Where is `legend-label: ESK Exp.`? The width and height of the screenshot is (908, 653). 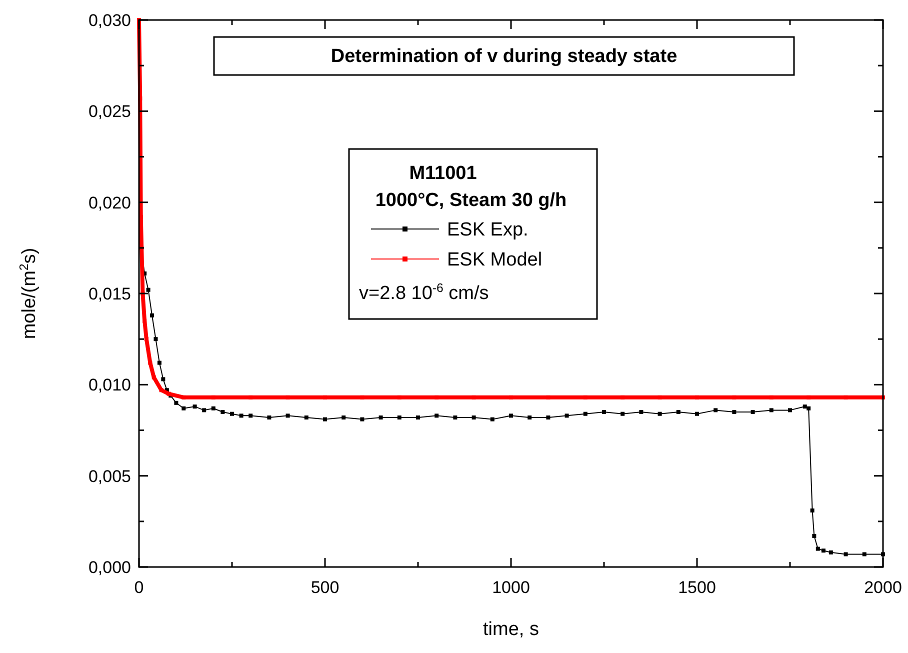 legend-label: ESK Exp. is located at coordinates (487, 230).